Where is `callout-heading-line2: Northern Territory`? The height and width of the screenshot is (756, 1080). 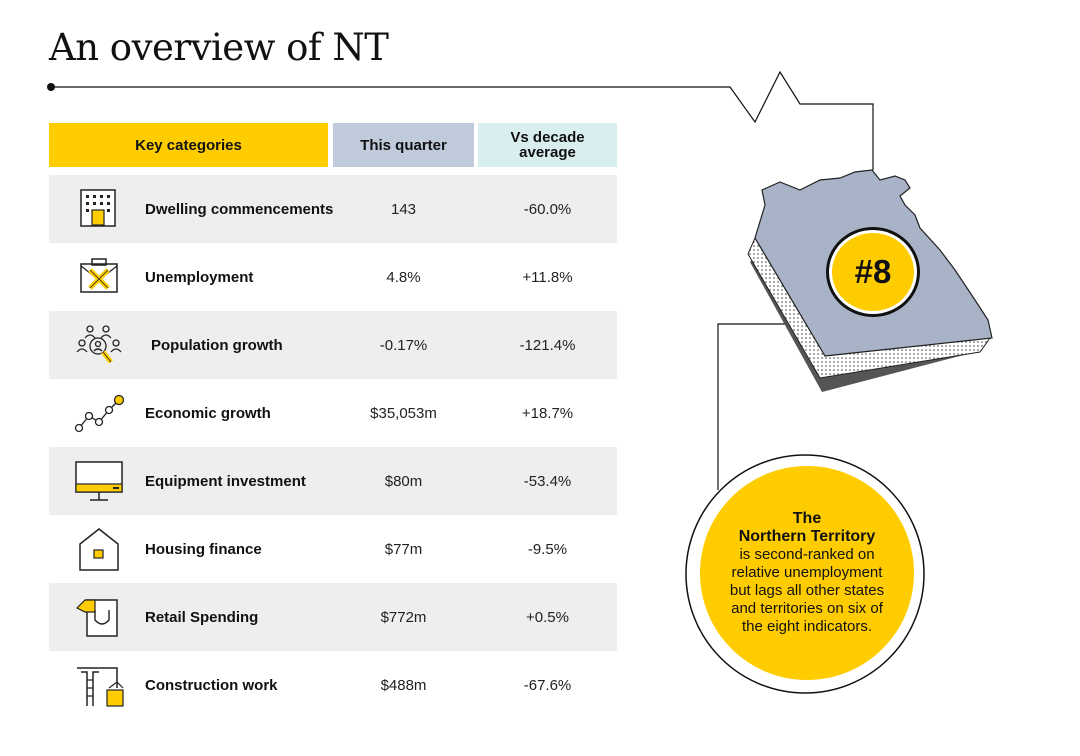 callout-heading-line2: Northern Territory is located at coordinates (807, 536).